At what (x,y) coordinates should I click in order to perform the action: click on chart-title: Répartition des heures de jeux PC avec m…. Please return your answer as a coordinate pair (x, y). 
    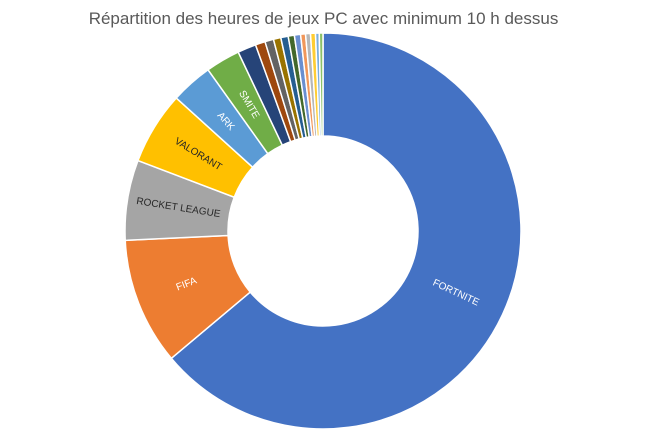
    Looking at the image, I should click on (323, 18).